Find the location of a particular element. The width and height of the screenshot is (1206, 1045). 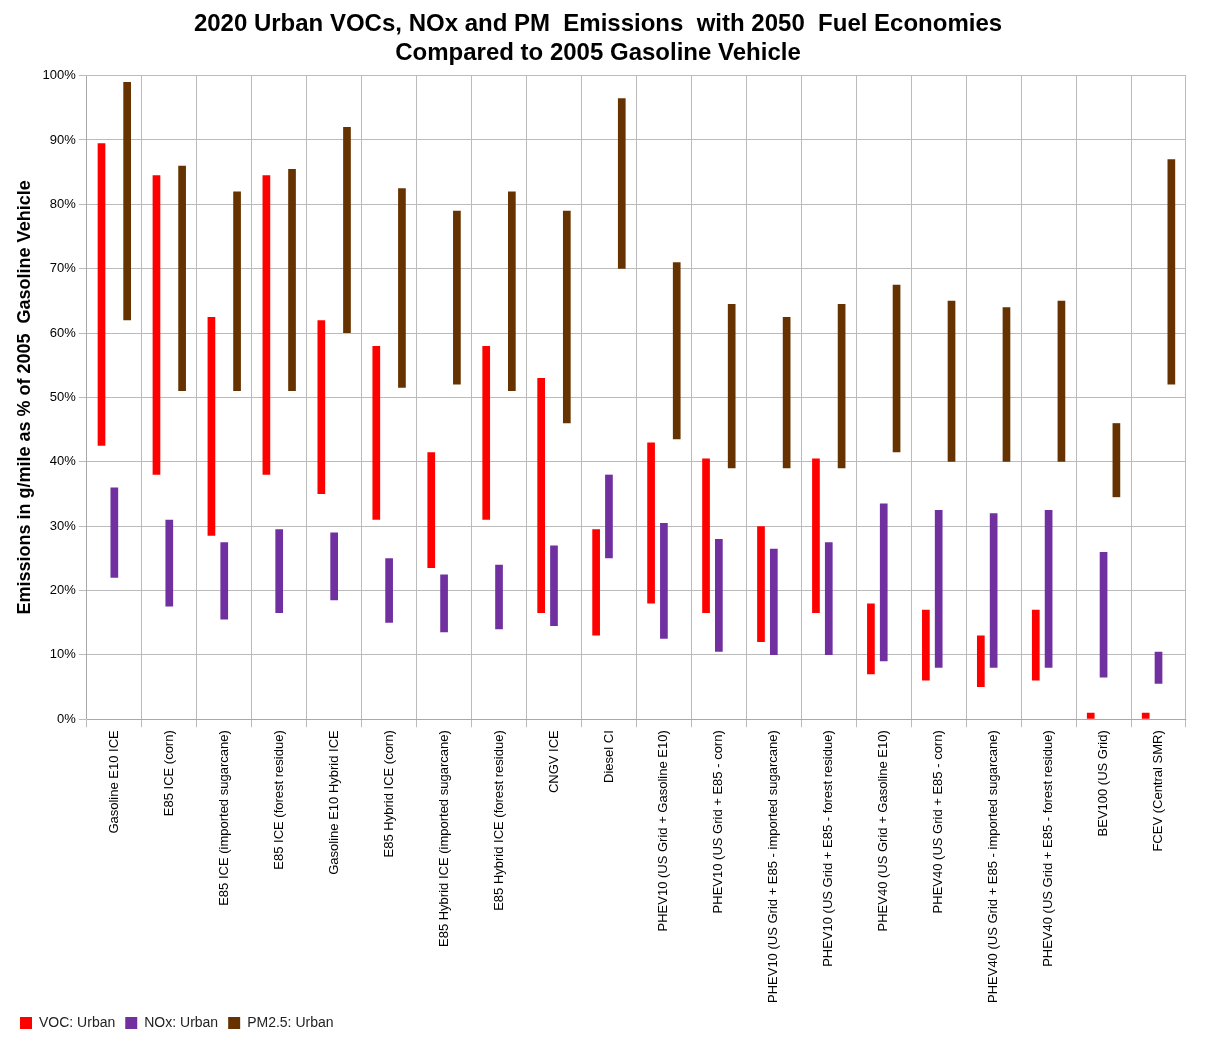

y-tick-label: 50% is located at coordinates (63, 396).